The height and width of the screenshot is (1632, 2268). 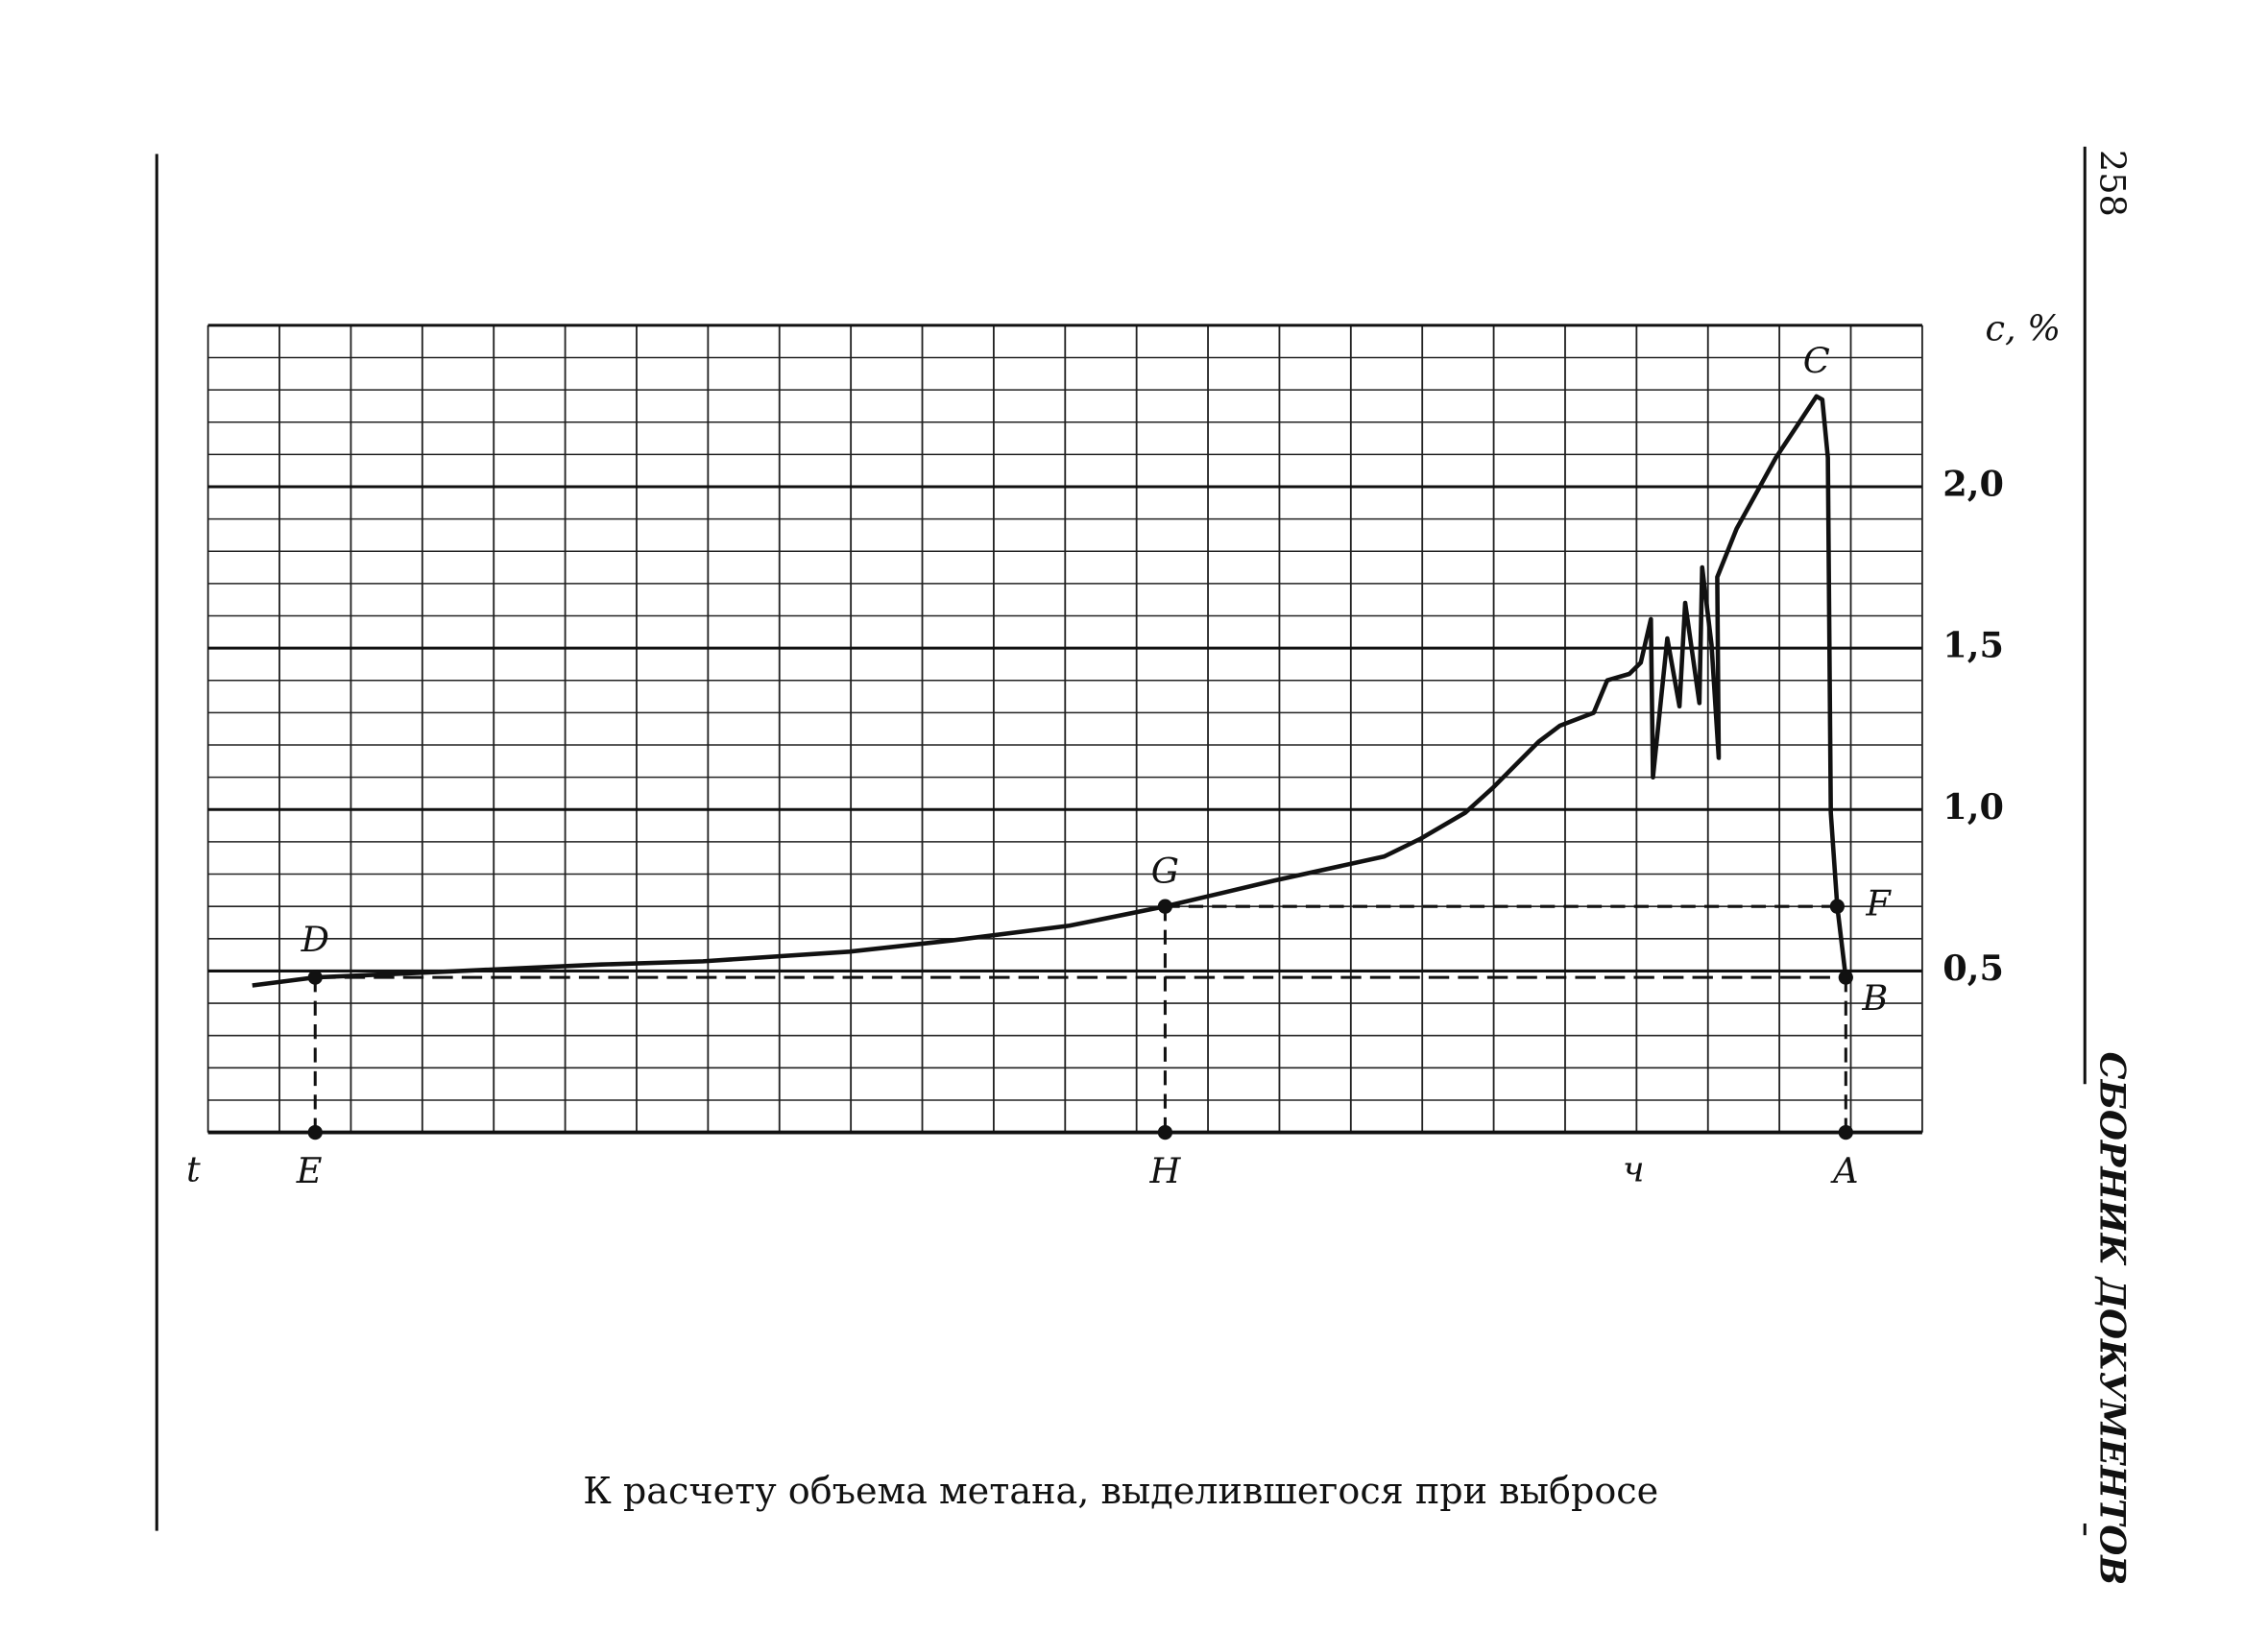 I want to click on running-header: СБОРНИК ДОКУМЕНТОВ, so click(x=2113, y=1319).